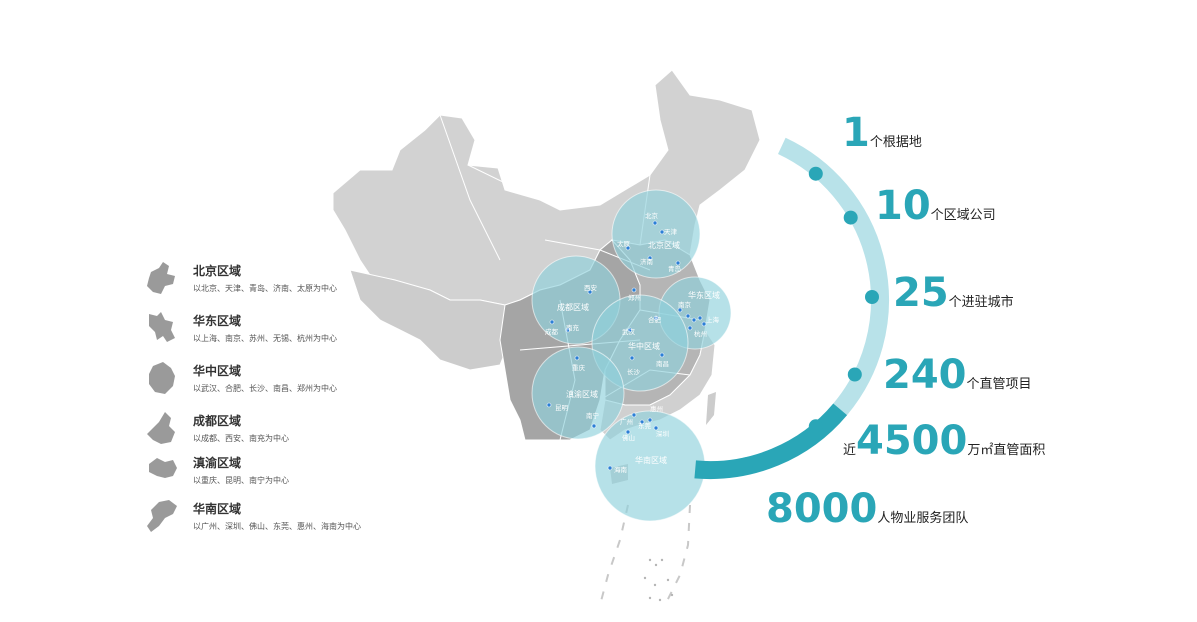  Describe the element at coordinates (275, 430) in the screenshot. I see `legend-item-chengdu: 成都区域 以成都、西安、南充为中心` at that location.